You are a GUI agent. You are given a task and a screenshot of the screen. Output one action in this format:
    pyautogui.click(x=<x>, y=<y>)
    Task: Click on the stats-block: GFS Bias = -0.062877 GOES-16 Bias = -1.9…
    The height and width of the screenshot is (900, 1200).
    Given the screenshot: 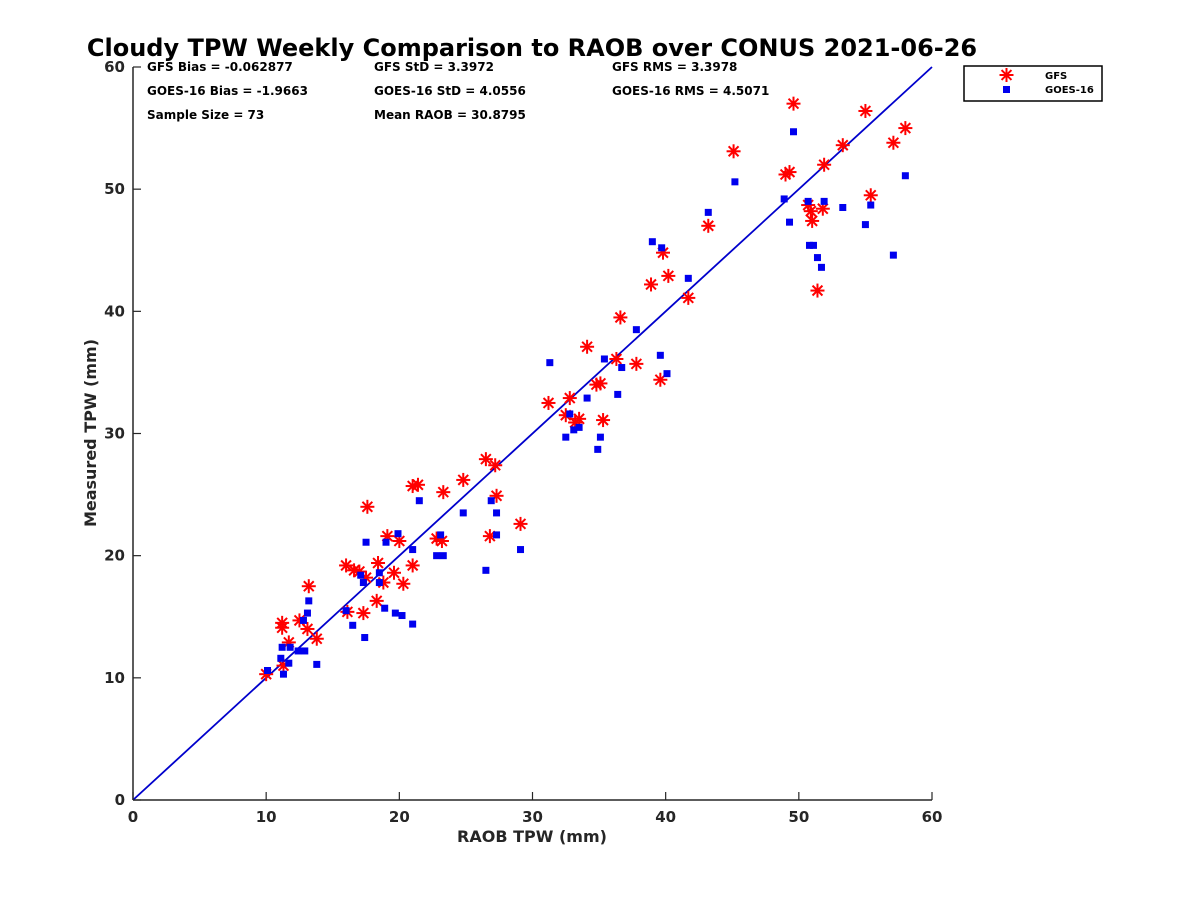 What is the action you would take?
    pyautogui.click(x=458, y=91)
    